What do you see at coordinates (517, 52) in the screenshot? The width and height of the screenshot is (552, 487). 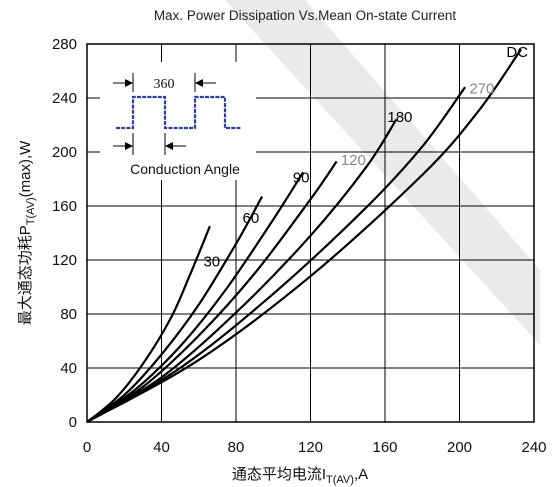 I see `curve-label-dc: DC` at bounding box center [517, 52].